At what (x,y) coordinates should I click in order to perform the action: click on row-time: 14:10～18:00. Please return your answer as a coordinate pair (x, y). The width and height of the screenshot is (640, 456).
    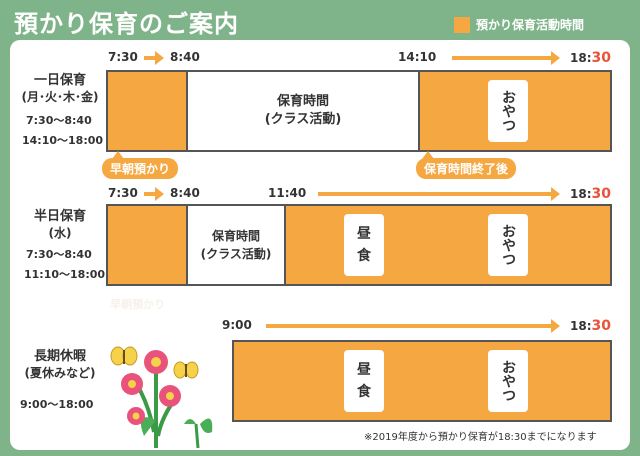
    Looking at the image, I should click on (63, 140).